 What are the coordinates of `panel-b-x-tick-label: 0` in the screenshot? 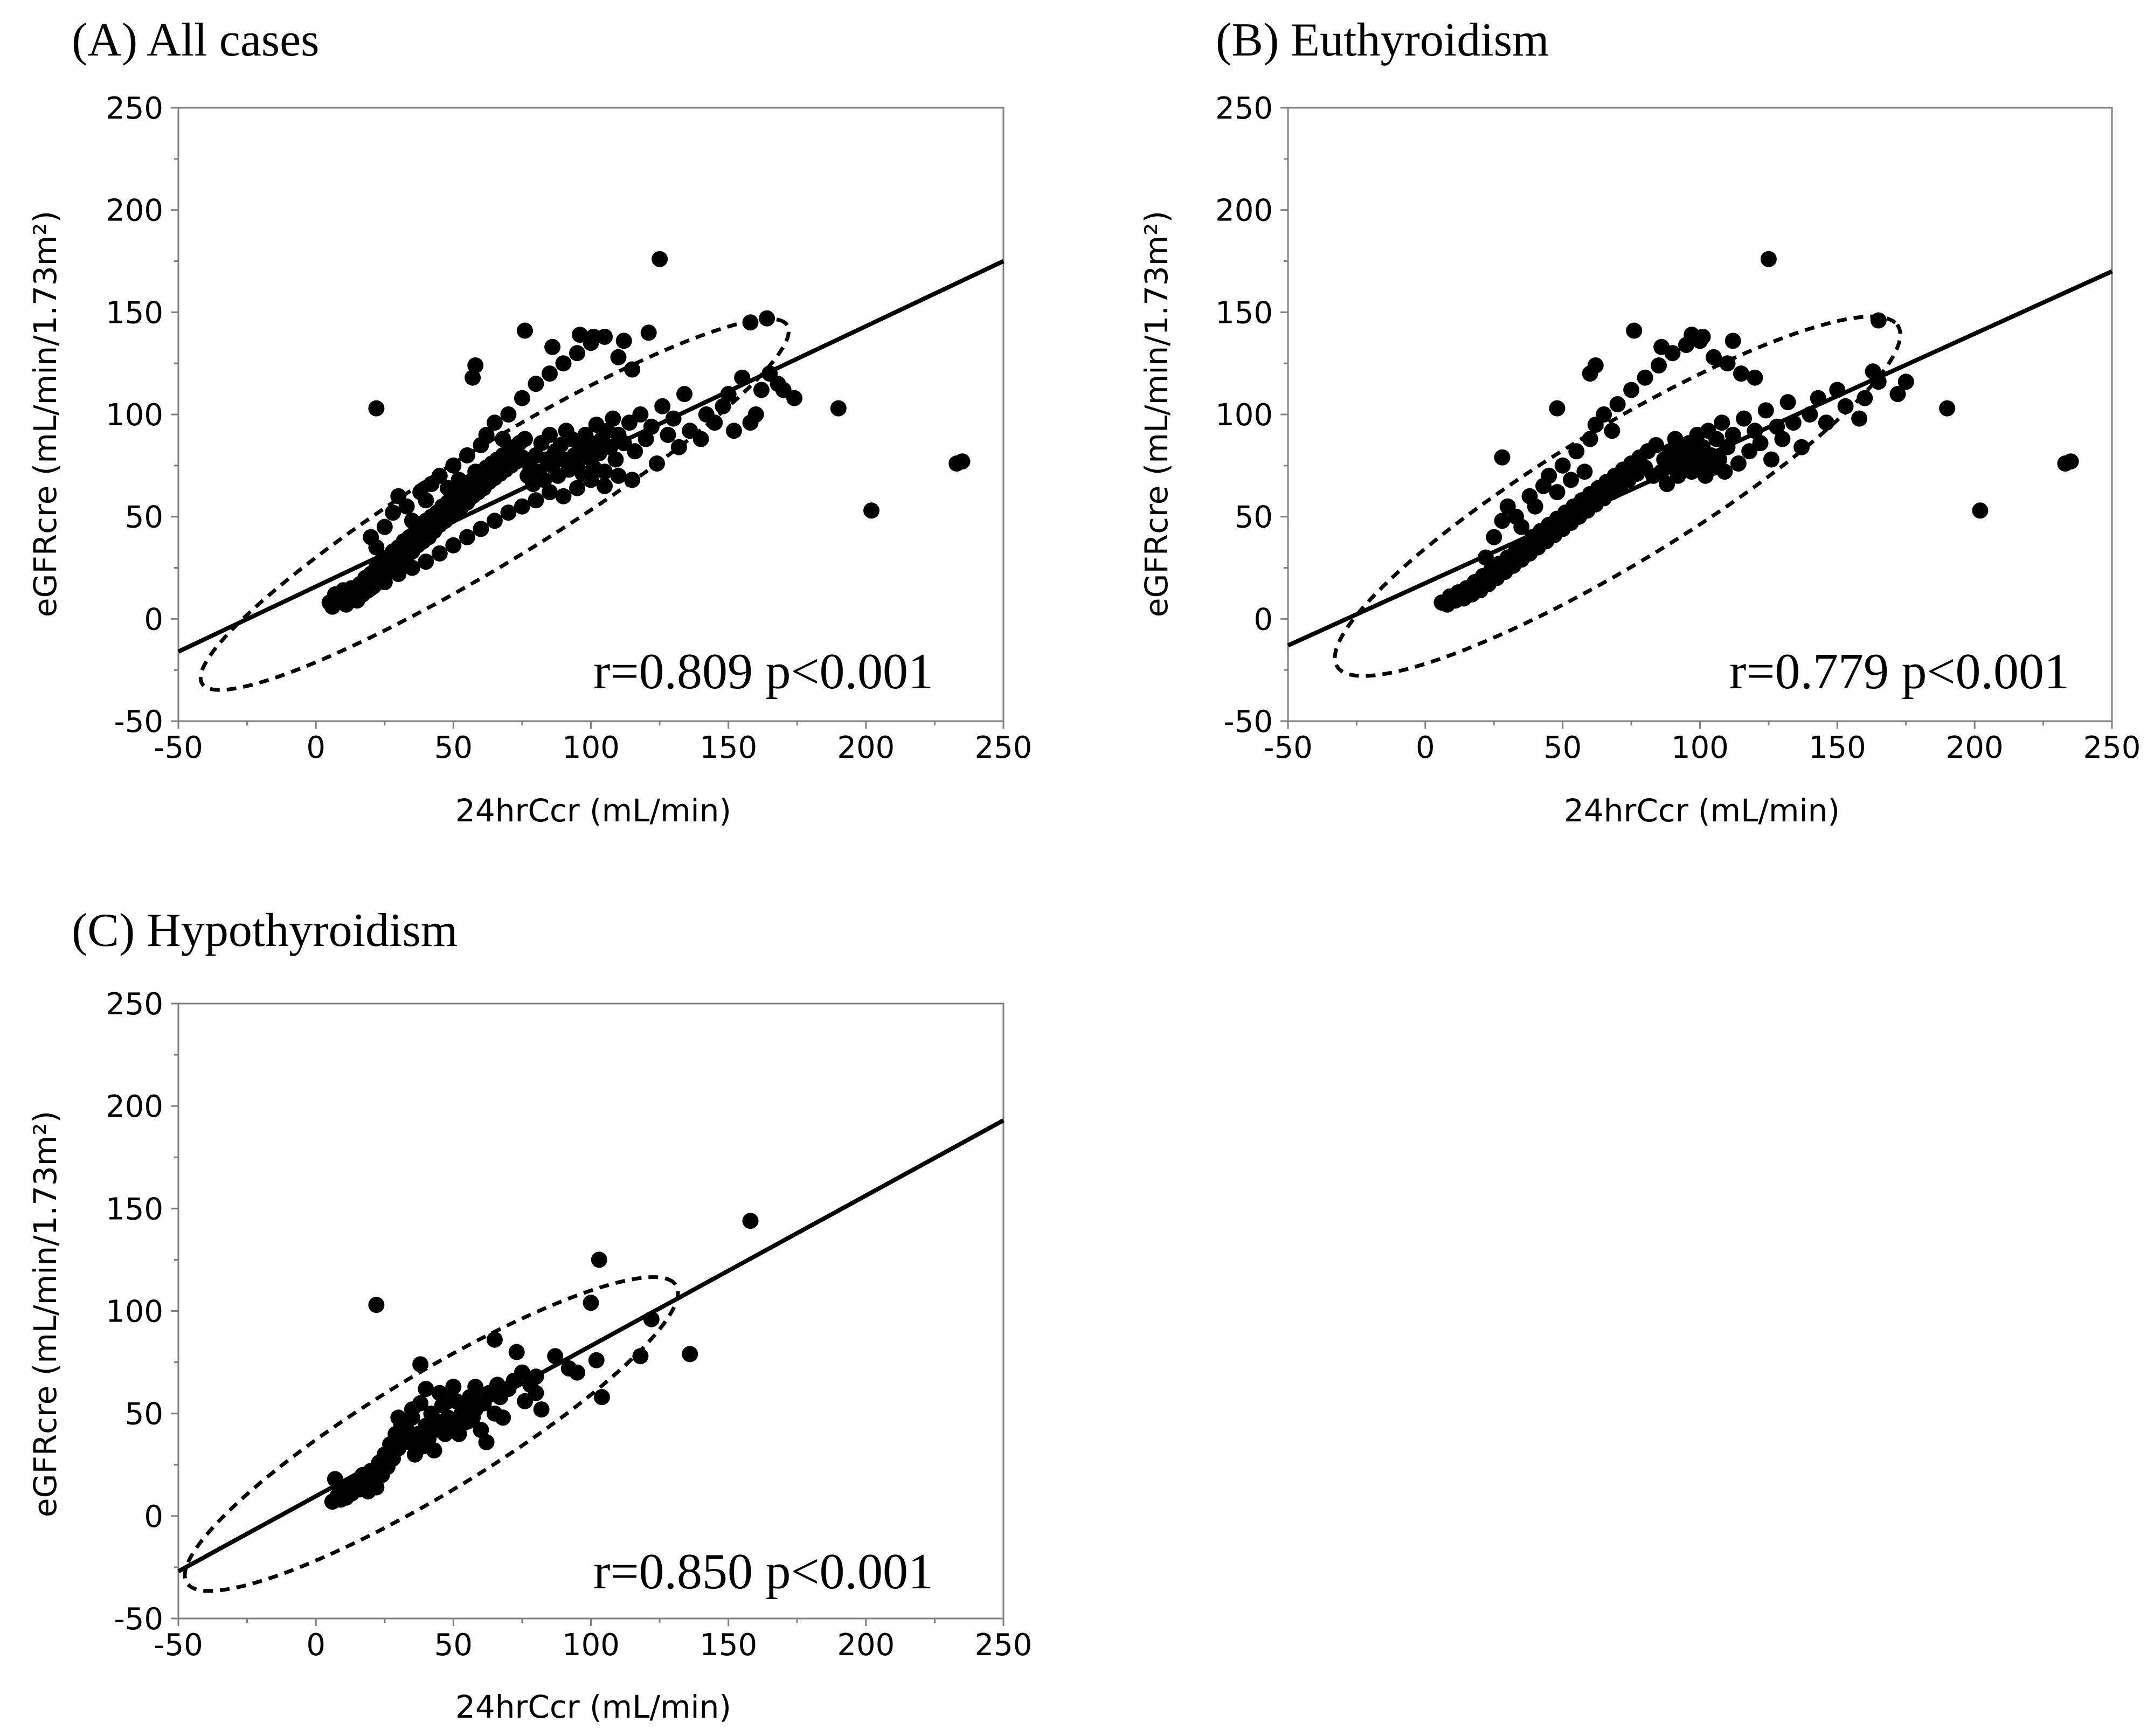 It's located at (1426, 747).